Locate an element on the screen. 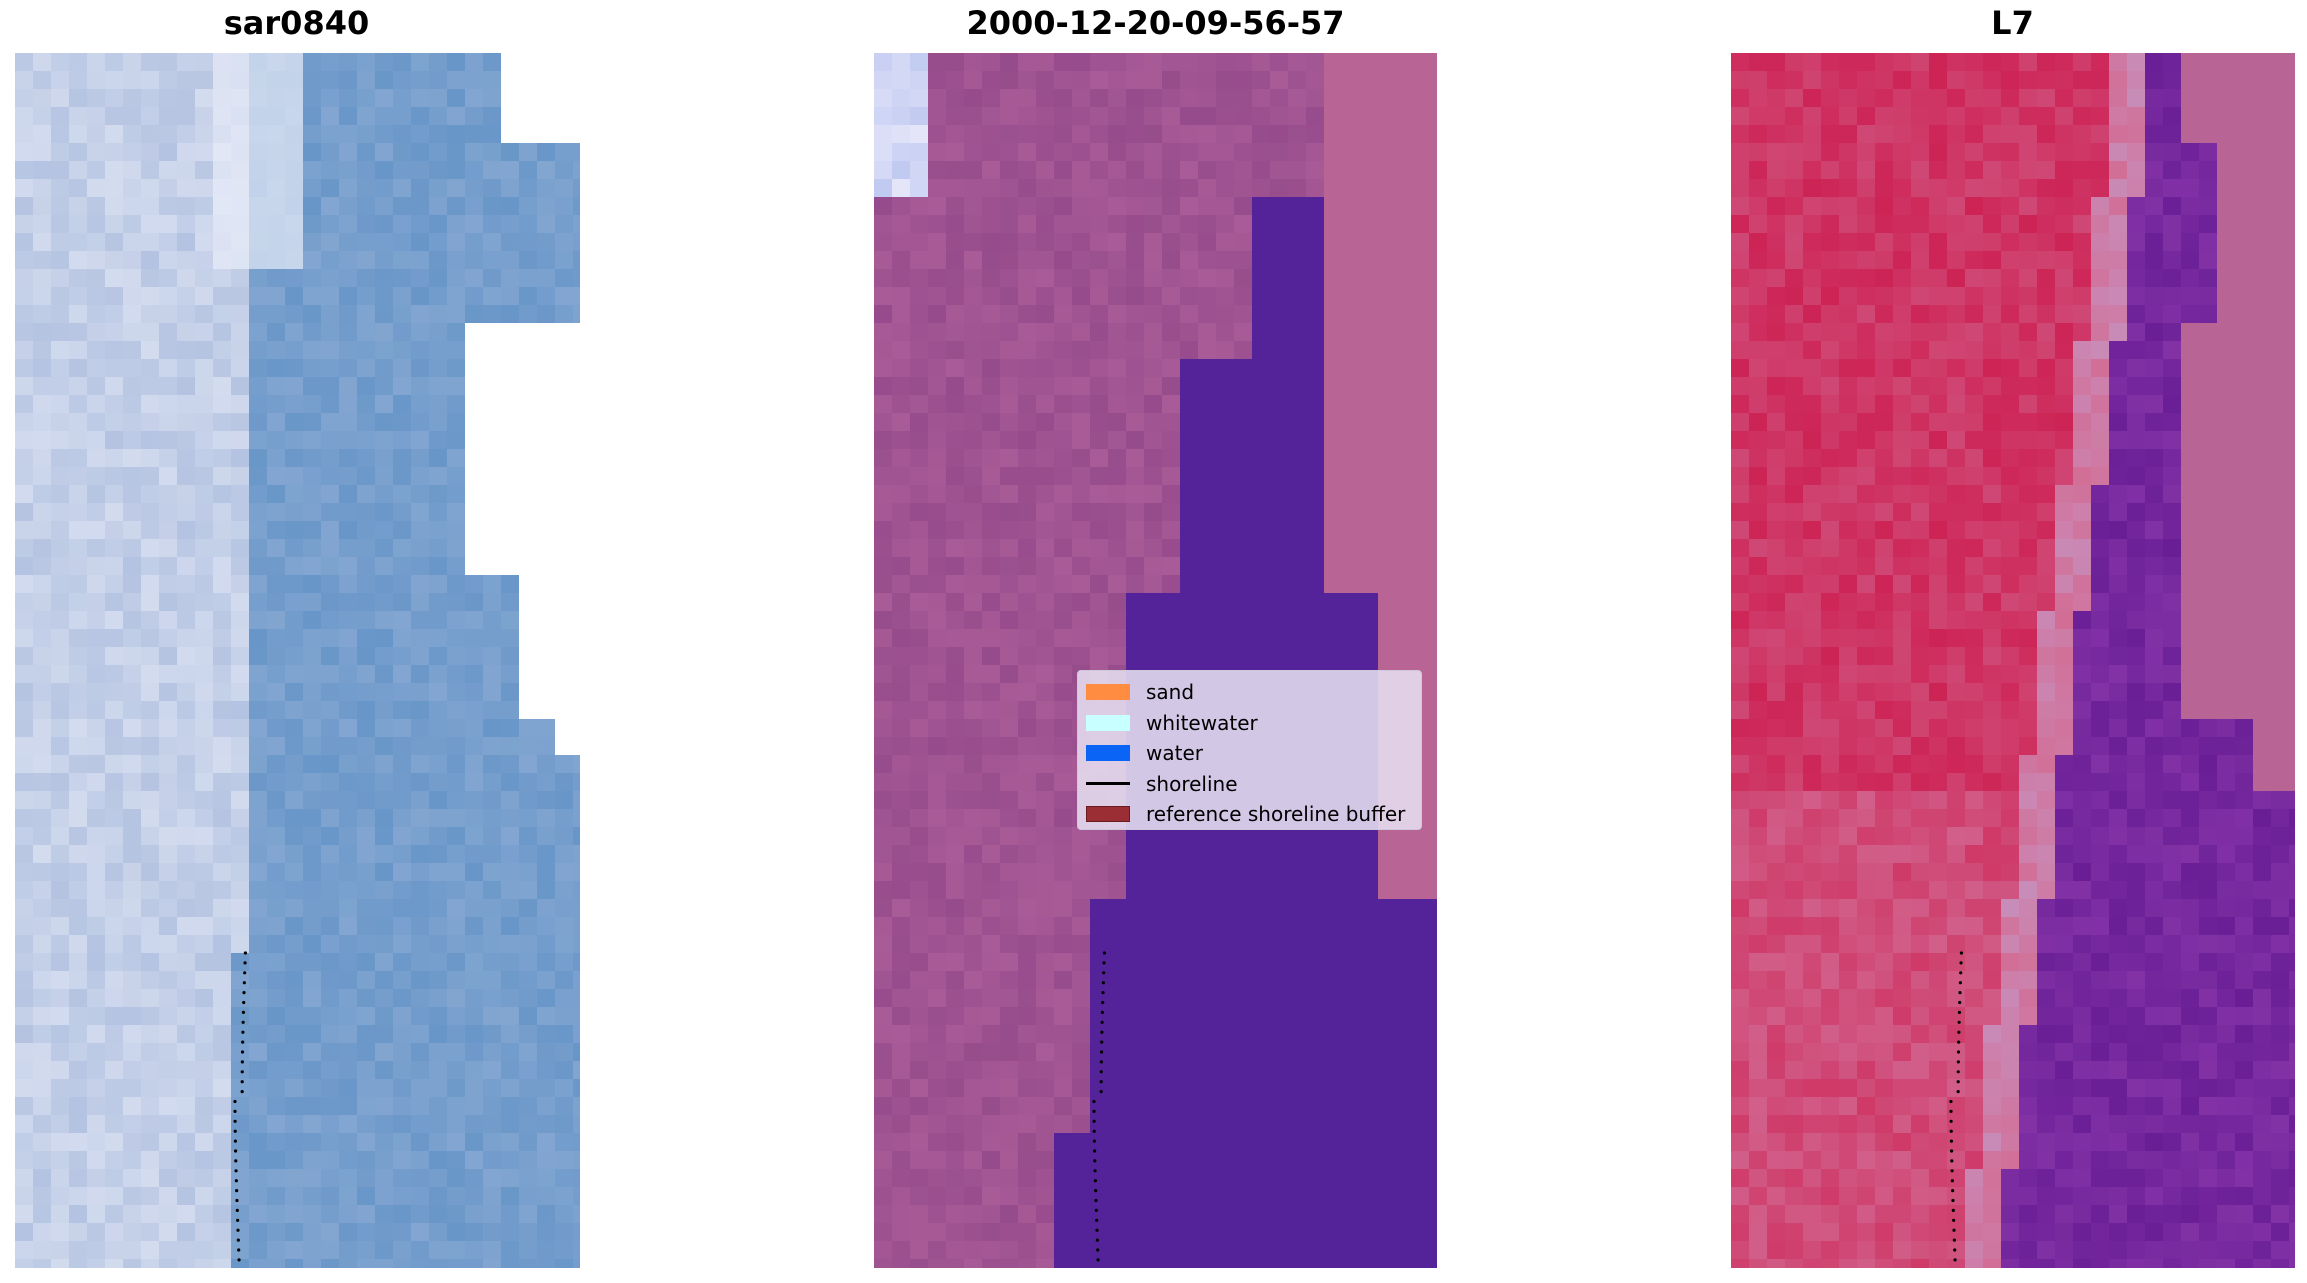 The image size is (2307, 1283). legend-swatch-reference-buffer is located at coordinates (1108, 814).